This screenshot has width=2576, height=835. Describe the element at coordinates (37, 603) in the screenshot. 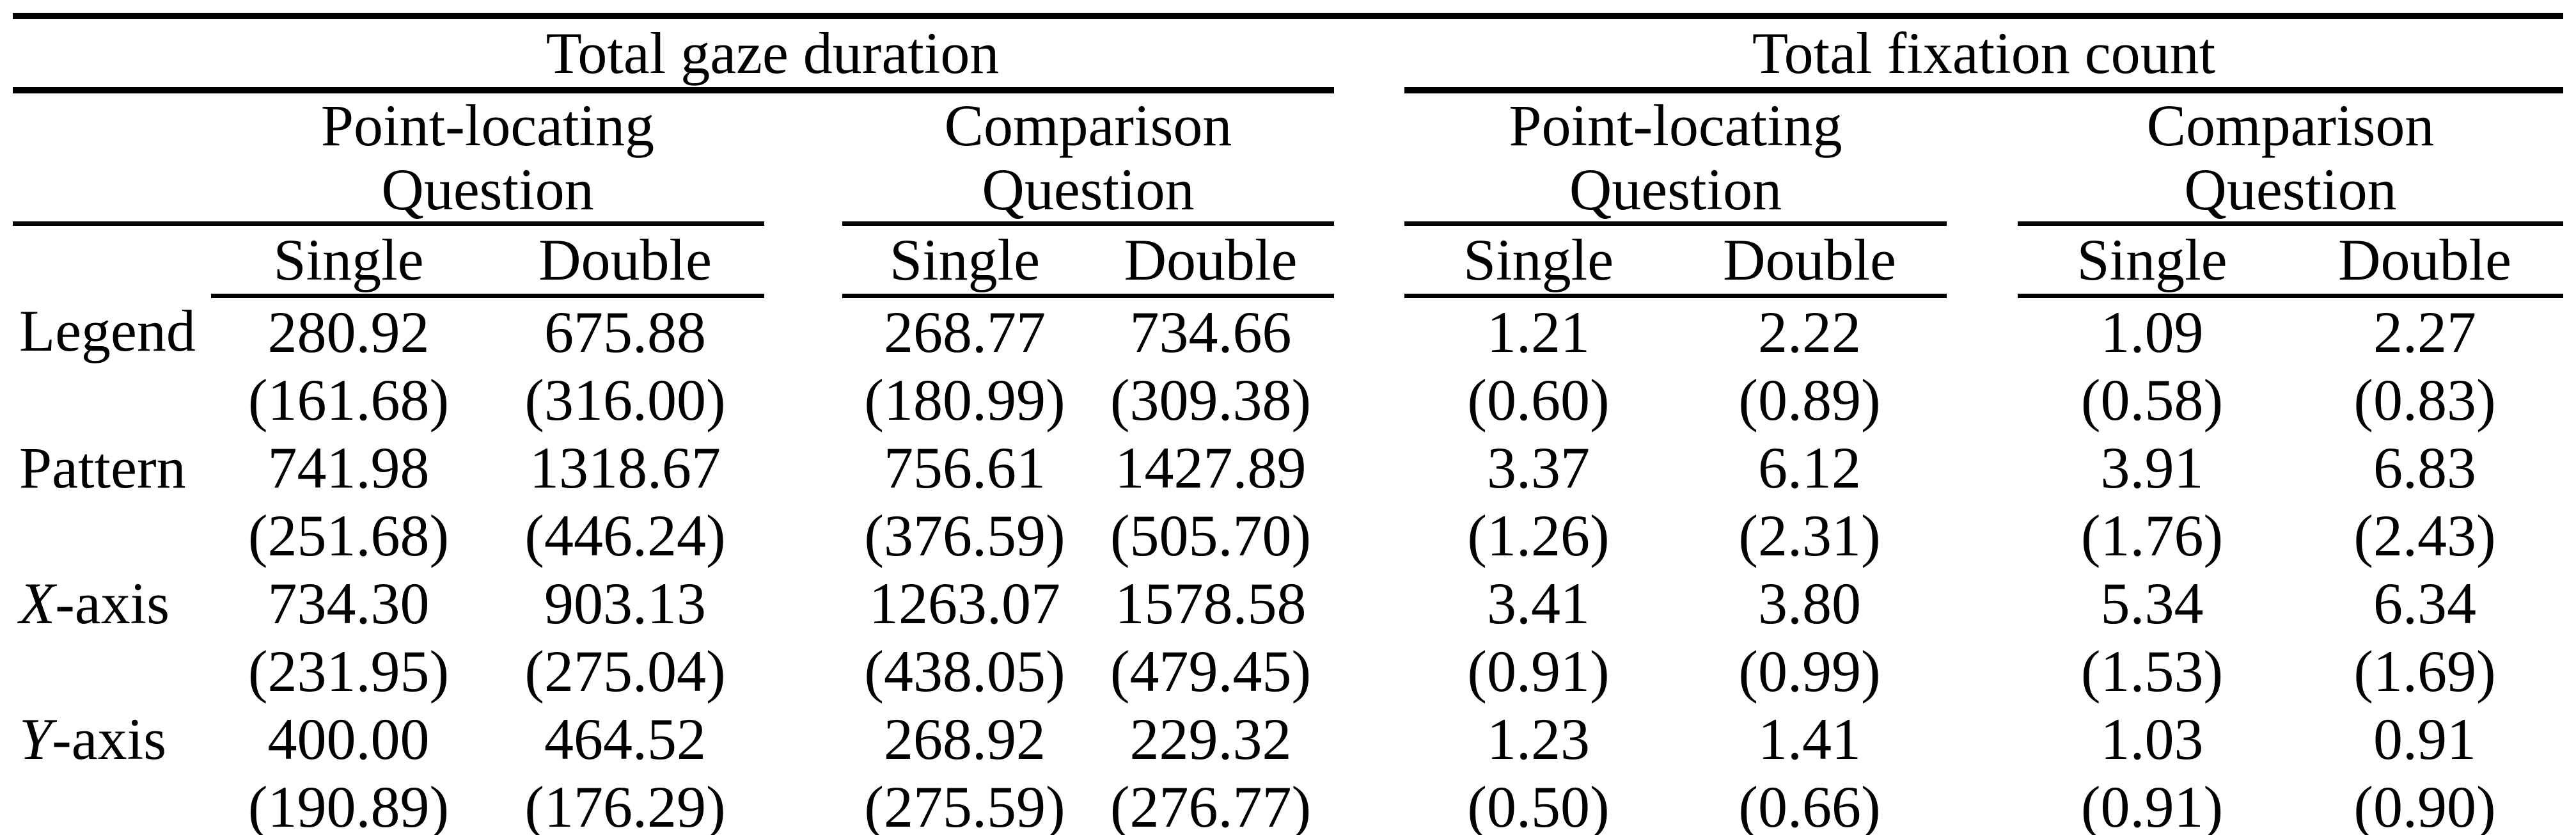

I see `row-label-italic: X` at that location.